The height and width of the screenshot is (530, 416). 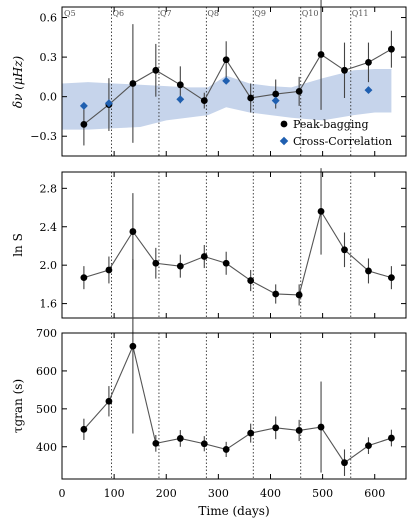 What do you see at coordinates (49, 188) in the screenshot?
I see `y-tick-label: 2.8` at bounding box center [49, 188].